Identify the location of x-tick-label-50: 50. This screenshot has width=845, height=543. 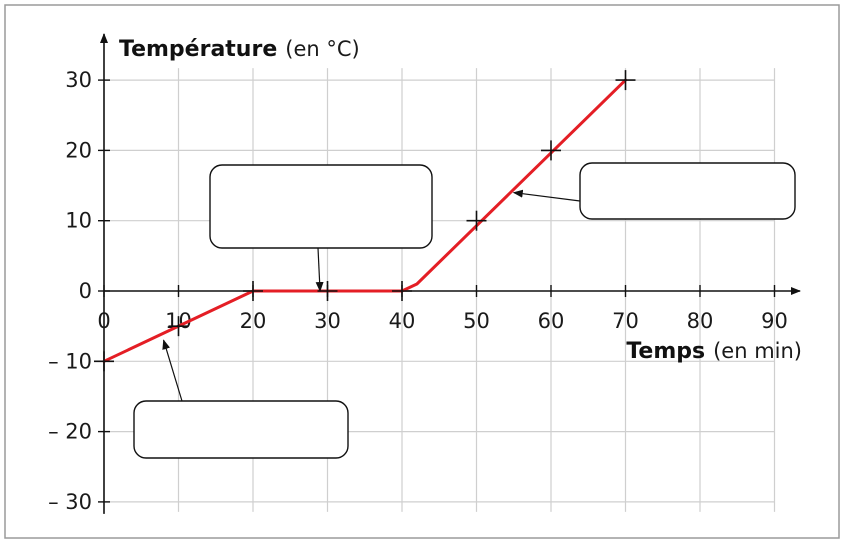
(476, 321).